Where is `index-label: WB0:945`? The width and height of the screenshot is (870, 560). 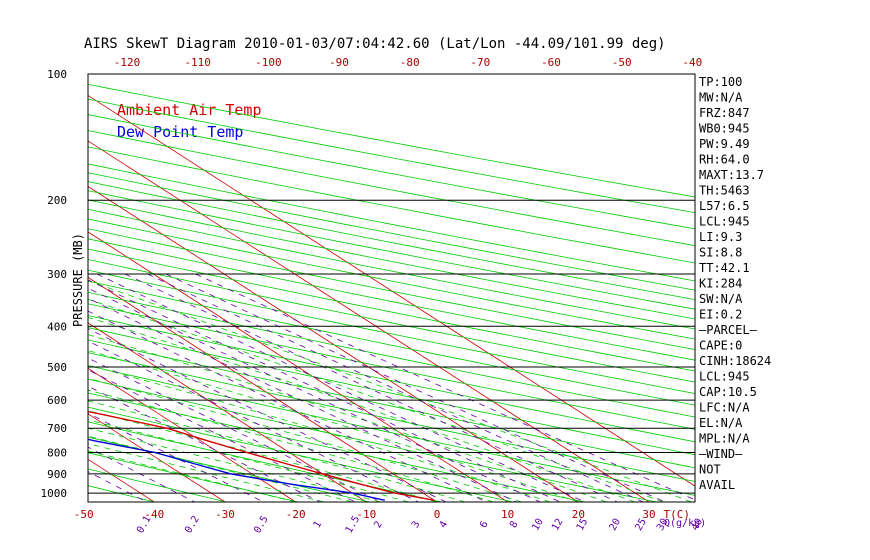
index-label: WB0:945 is located at coordinates (724, 129).